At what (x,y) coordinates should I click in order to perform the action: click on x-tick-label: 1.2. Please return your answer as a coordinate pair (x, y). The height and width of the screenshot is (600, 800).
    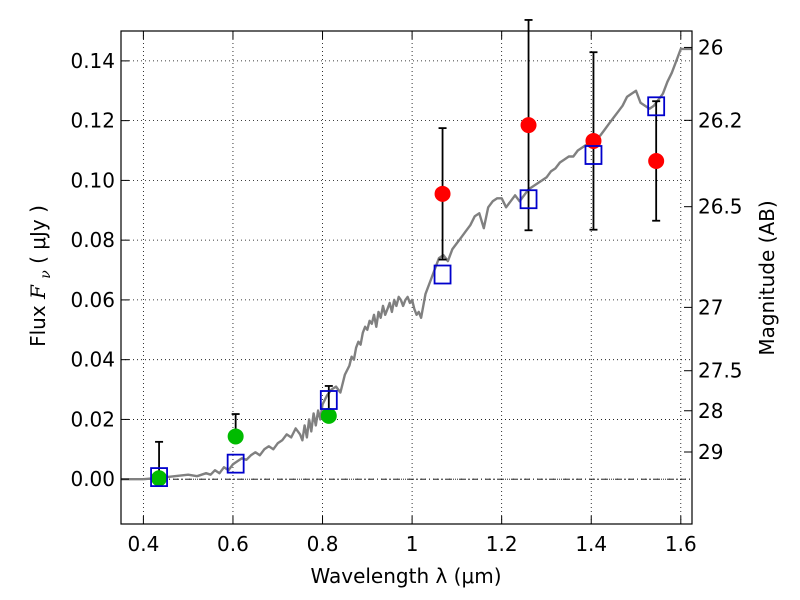
    Looking at the image, I should click on (502, 544).